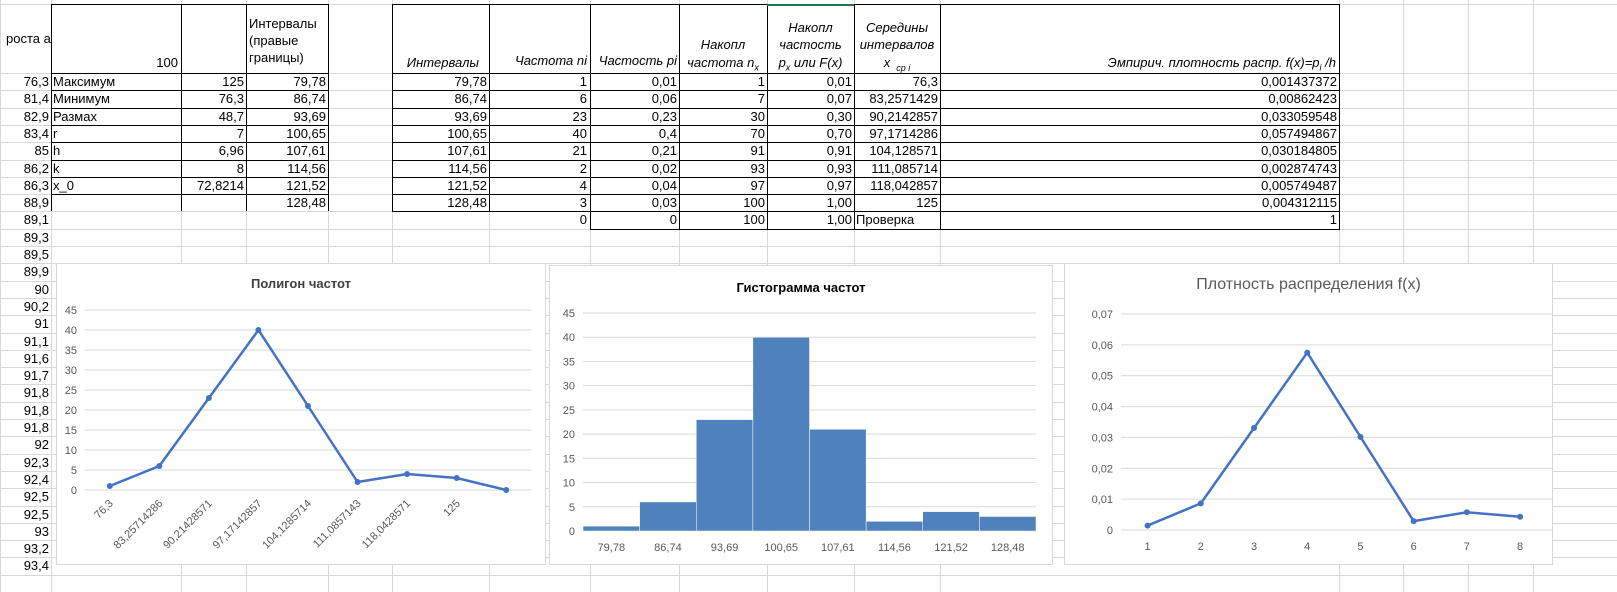  I want to click on cell-value: 90, so click(41, 289).